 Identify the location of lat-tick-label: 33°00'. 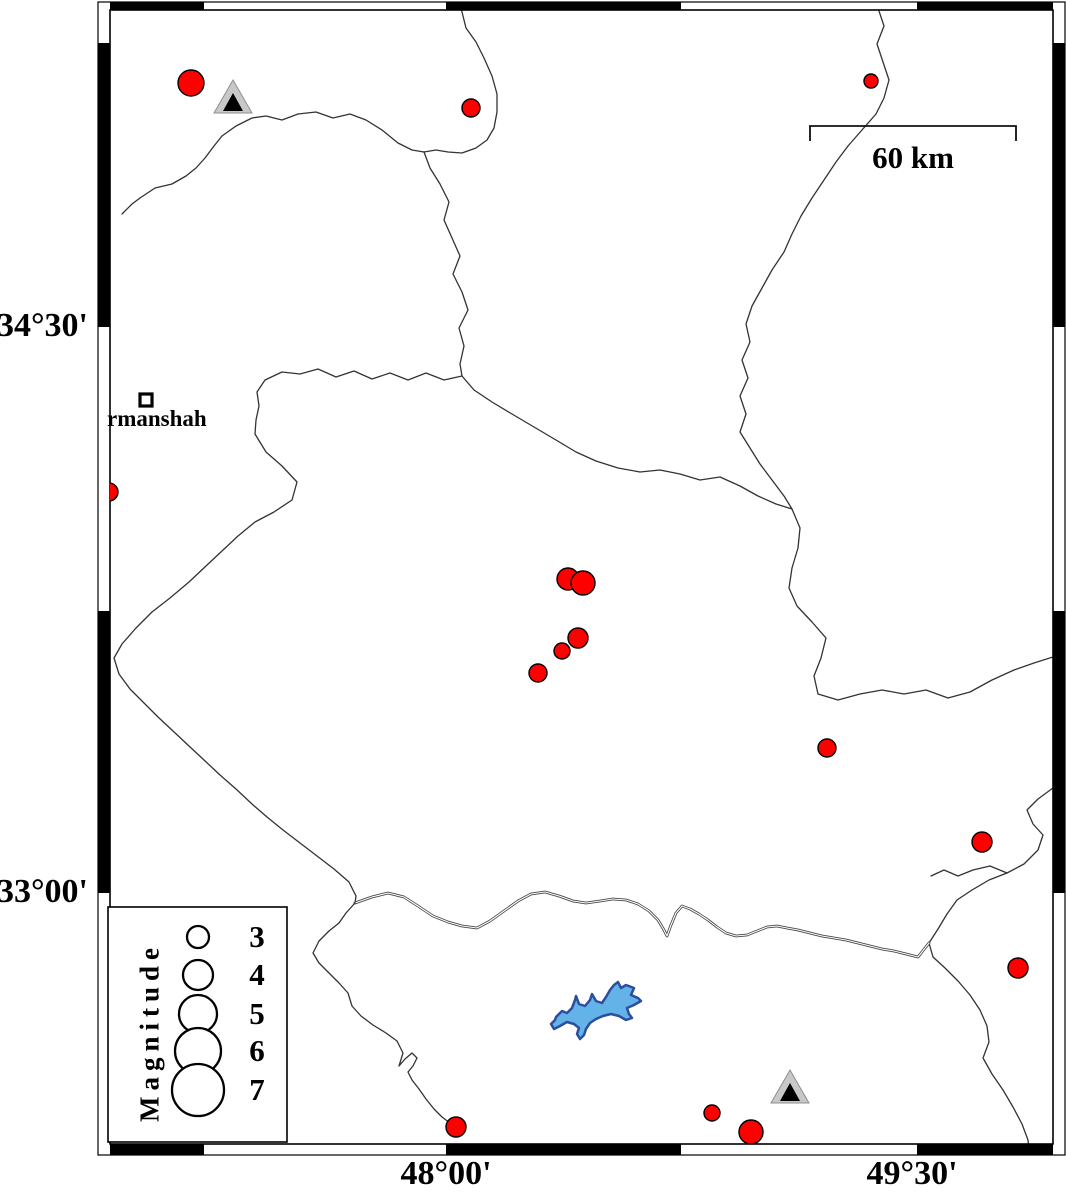
(44, 891).